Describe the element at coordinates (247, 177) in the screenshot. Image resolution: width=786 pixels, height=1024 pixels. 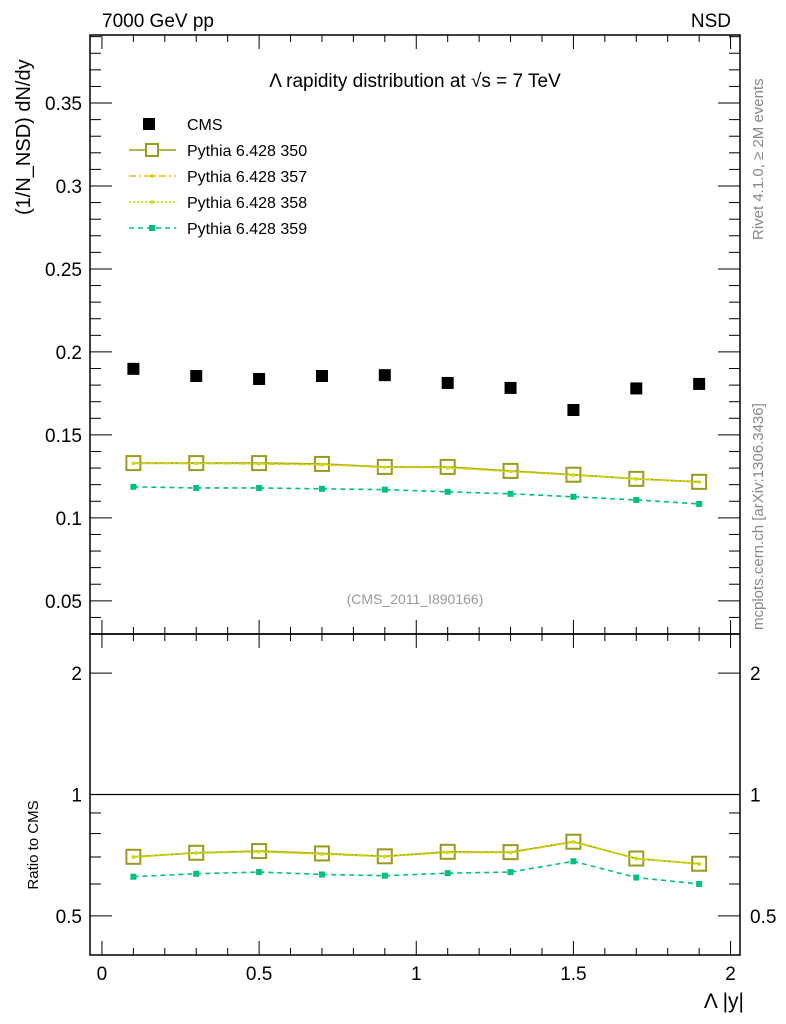
I see `legend-label: Pythia 6.428 357` at that location.